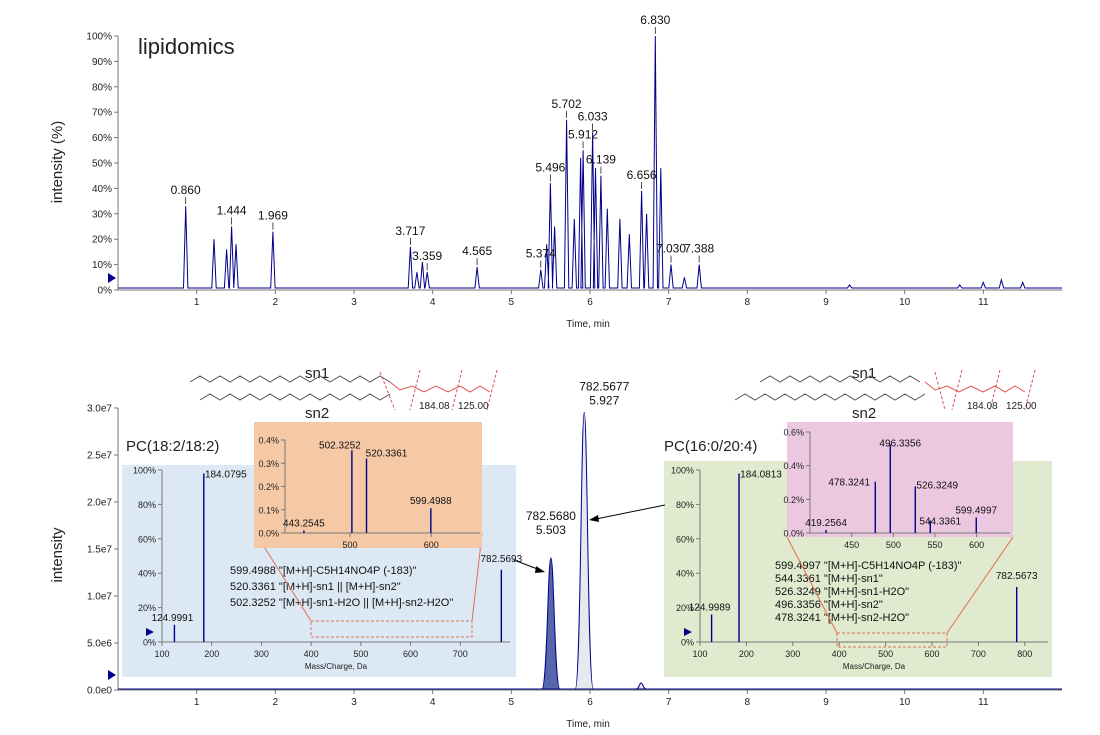  Describe the element at coordinates (391, 629) in the screenshot. I see `left-zoom-box` at that location.